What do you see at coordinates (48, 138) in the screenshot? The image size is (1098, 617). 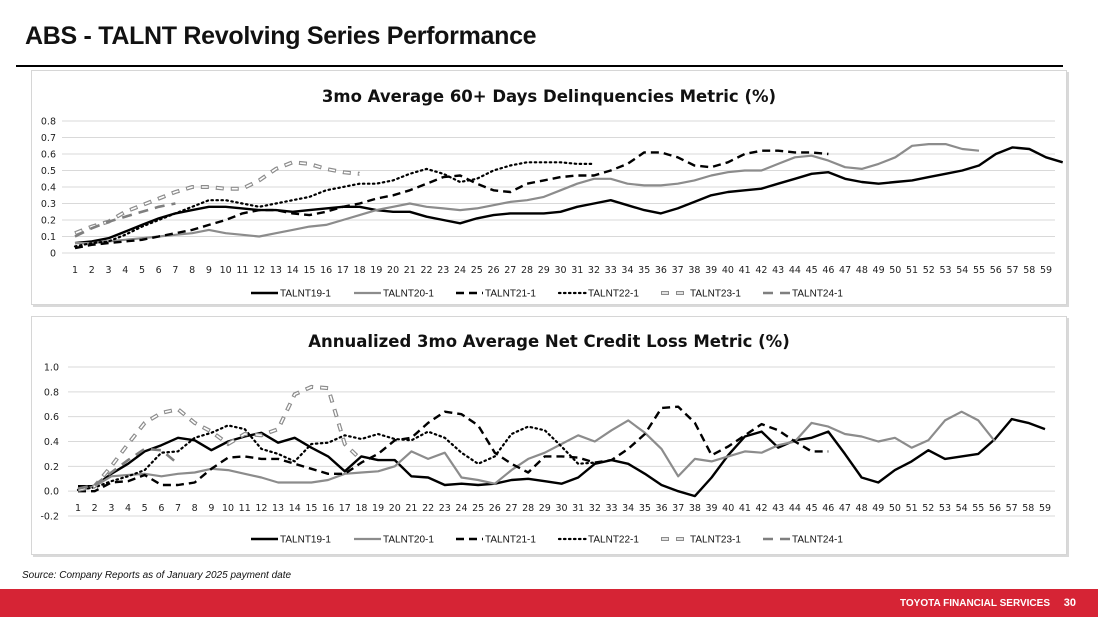 I see `y-tick-label: 0.7` at bounding box center [48, 138].